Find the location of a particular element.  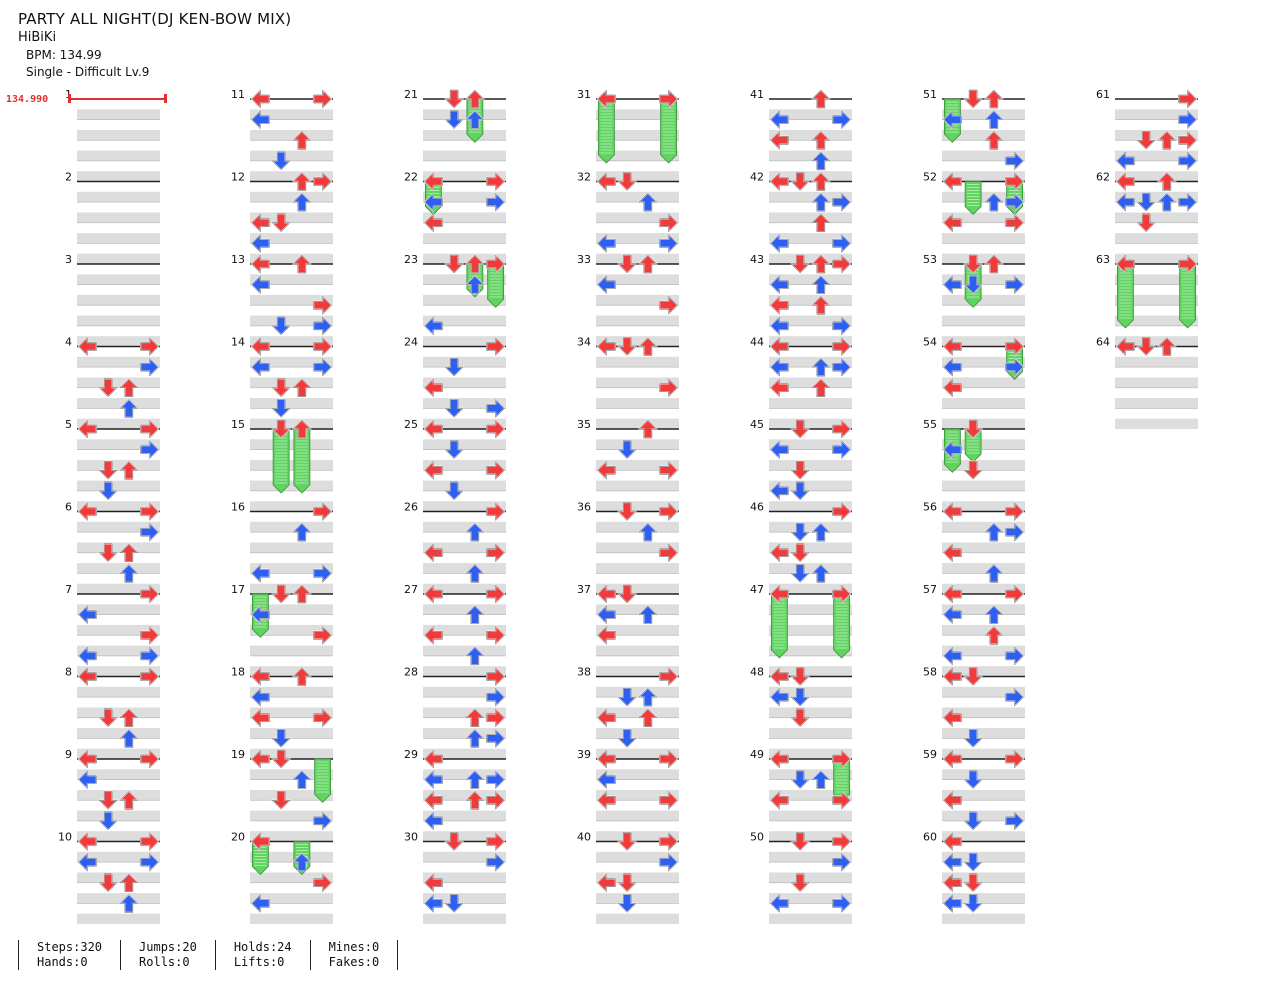

measure-number: 20 is located at coordinates (238, 837).